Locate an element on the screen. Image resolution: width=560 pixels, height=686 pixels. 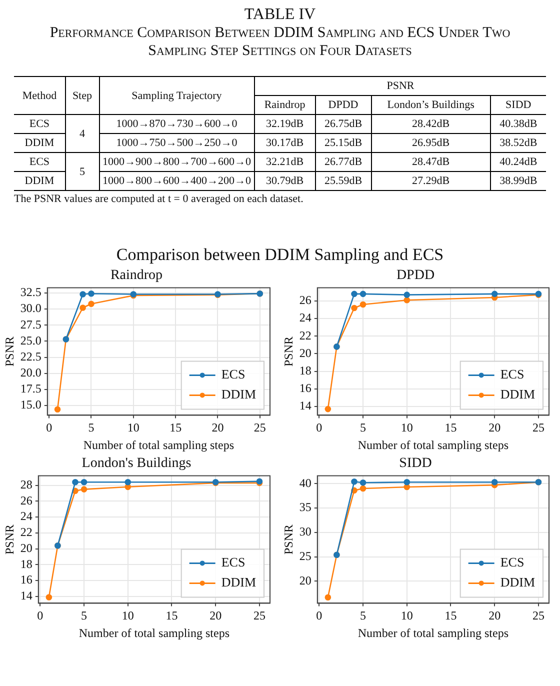
chart-subtitle: Comparison between DDIM Sampling and ECS is located at coordinates (280, 255).